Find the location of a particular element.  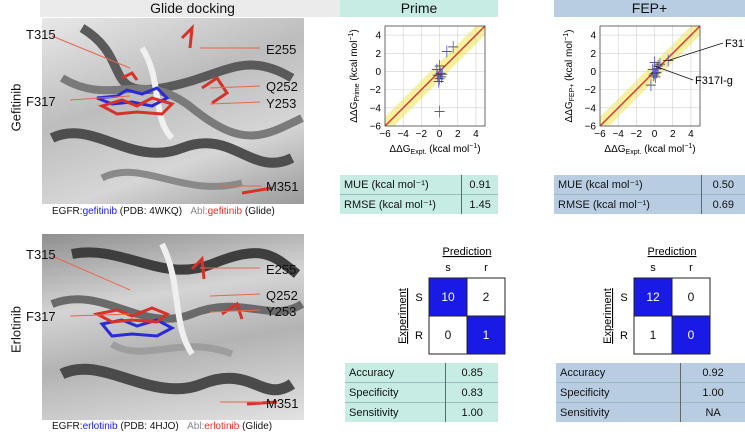

rmse-value: 1.45 is located at coordinates (479, 204).